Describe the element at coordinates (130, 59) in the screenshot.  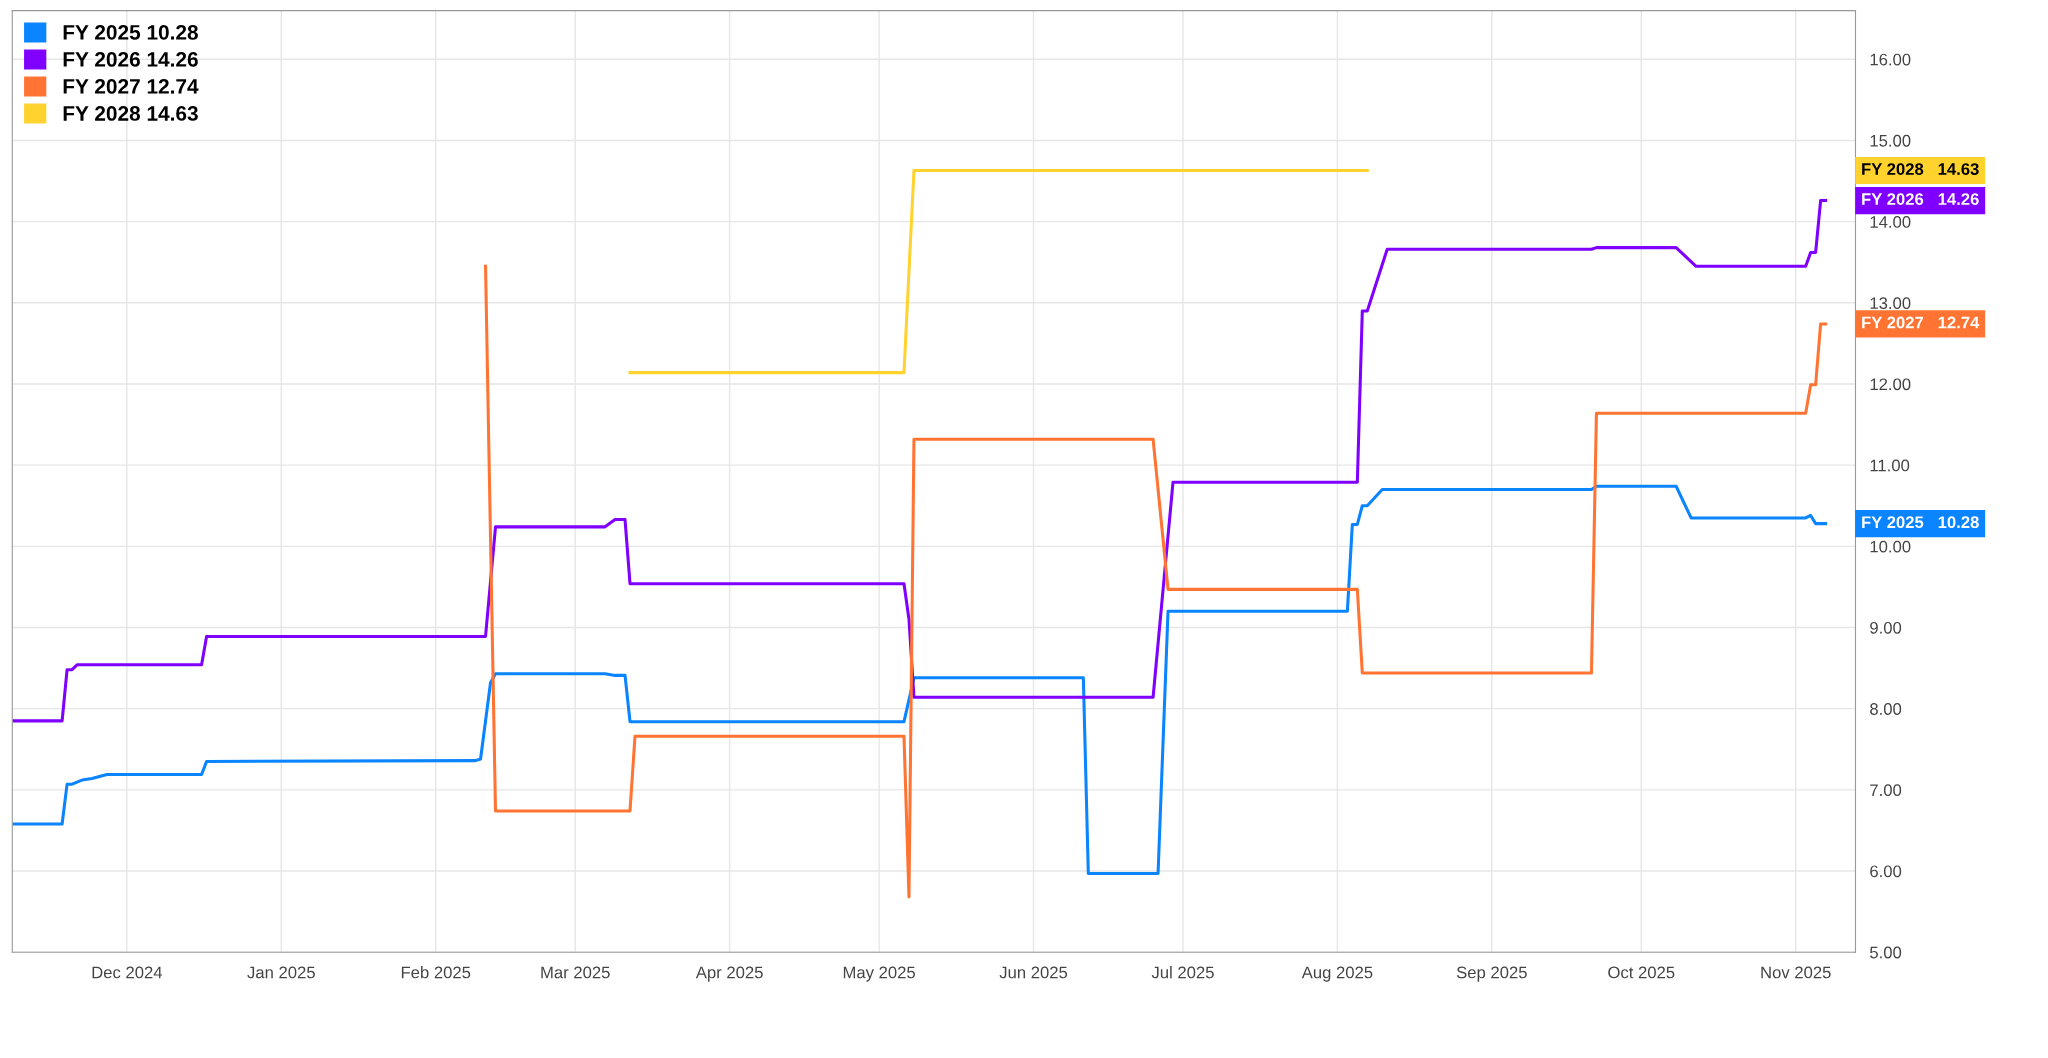
I see `legend-label: FY 2026 14.26` at that location.